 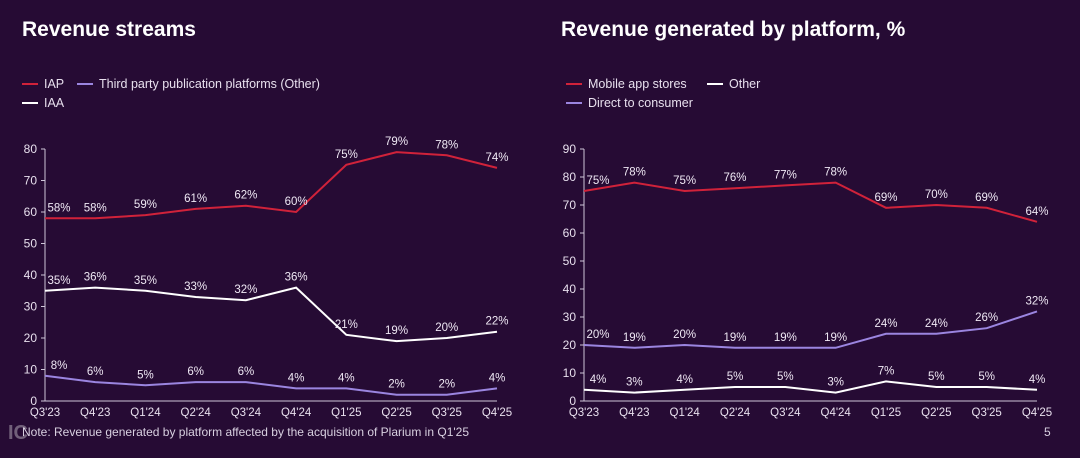 What do you see at coordinates (810, 329) in the screenshot?
I see `series-line-direct-to-consumer` at bounding box center [810, 329].